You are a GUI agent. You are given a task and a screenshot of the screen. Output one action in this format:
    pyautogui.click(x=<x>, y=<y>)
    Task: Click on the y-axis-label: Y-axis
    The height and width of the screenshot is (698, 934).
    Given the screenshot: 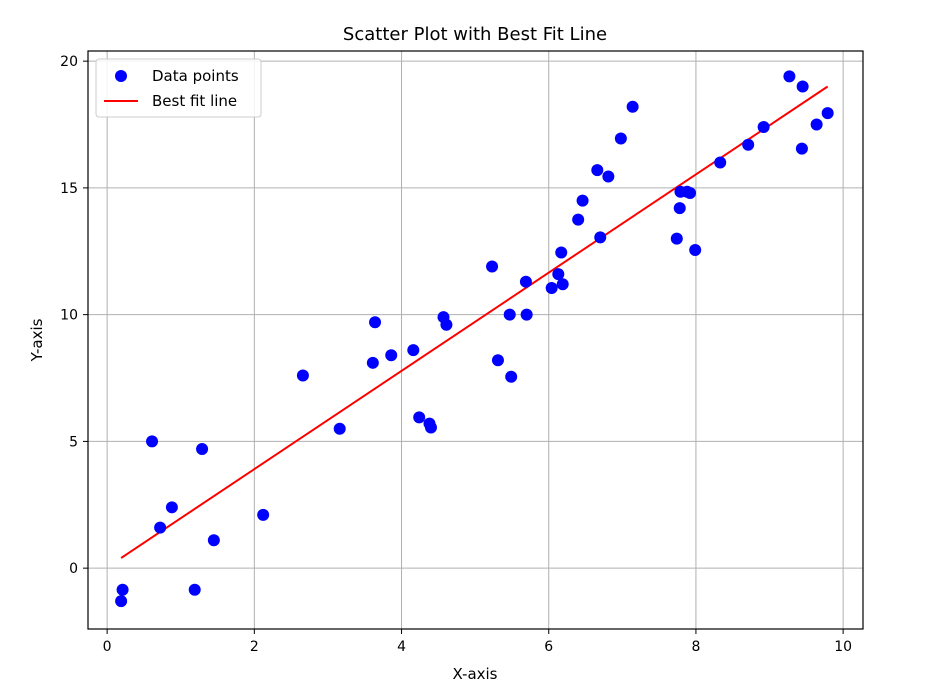 What is the action you would take?
    pyautogui.click(x=37, y=340)
    